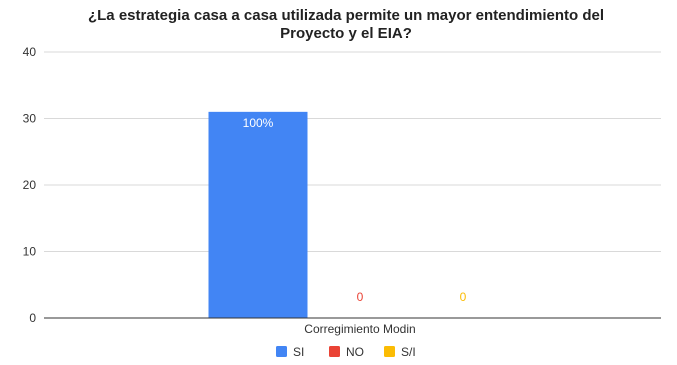 This screenshot has height=365, width=677. What do you see at coordinates (30, 119) in the screenshot?
I see `y-tick-label: 30` at bounding box center [30, 119].